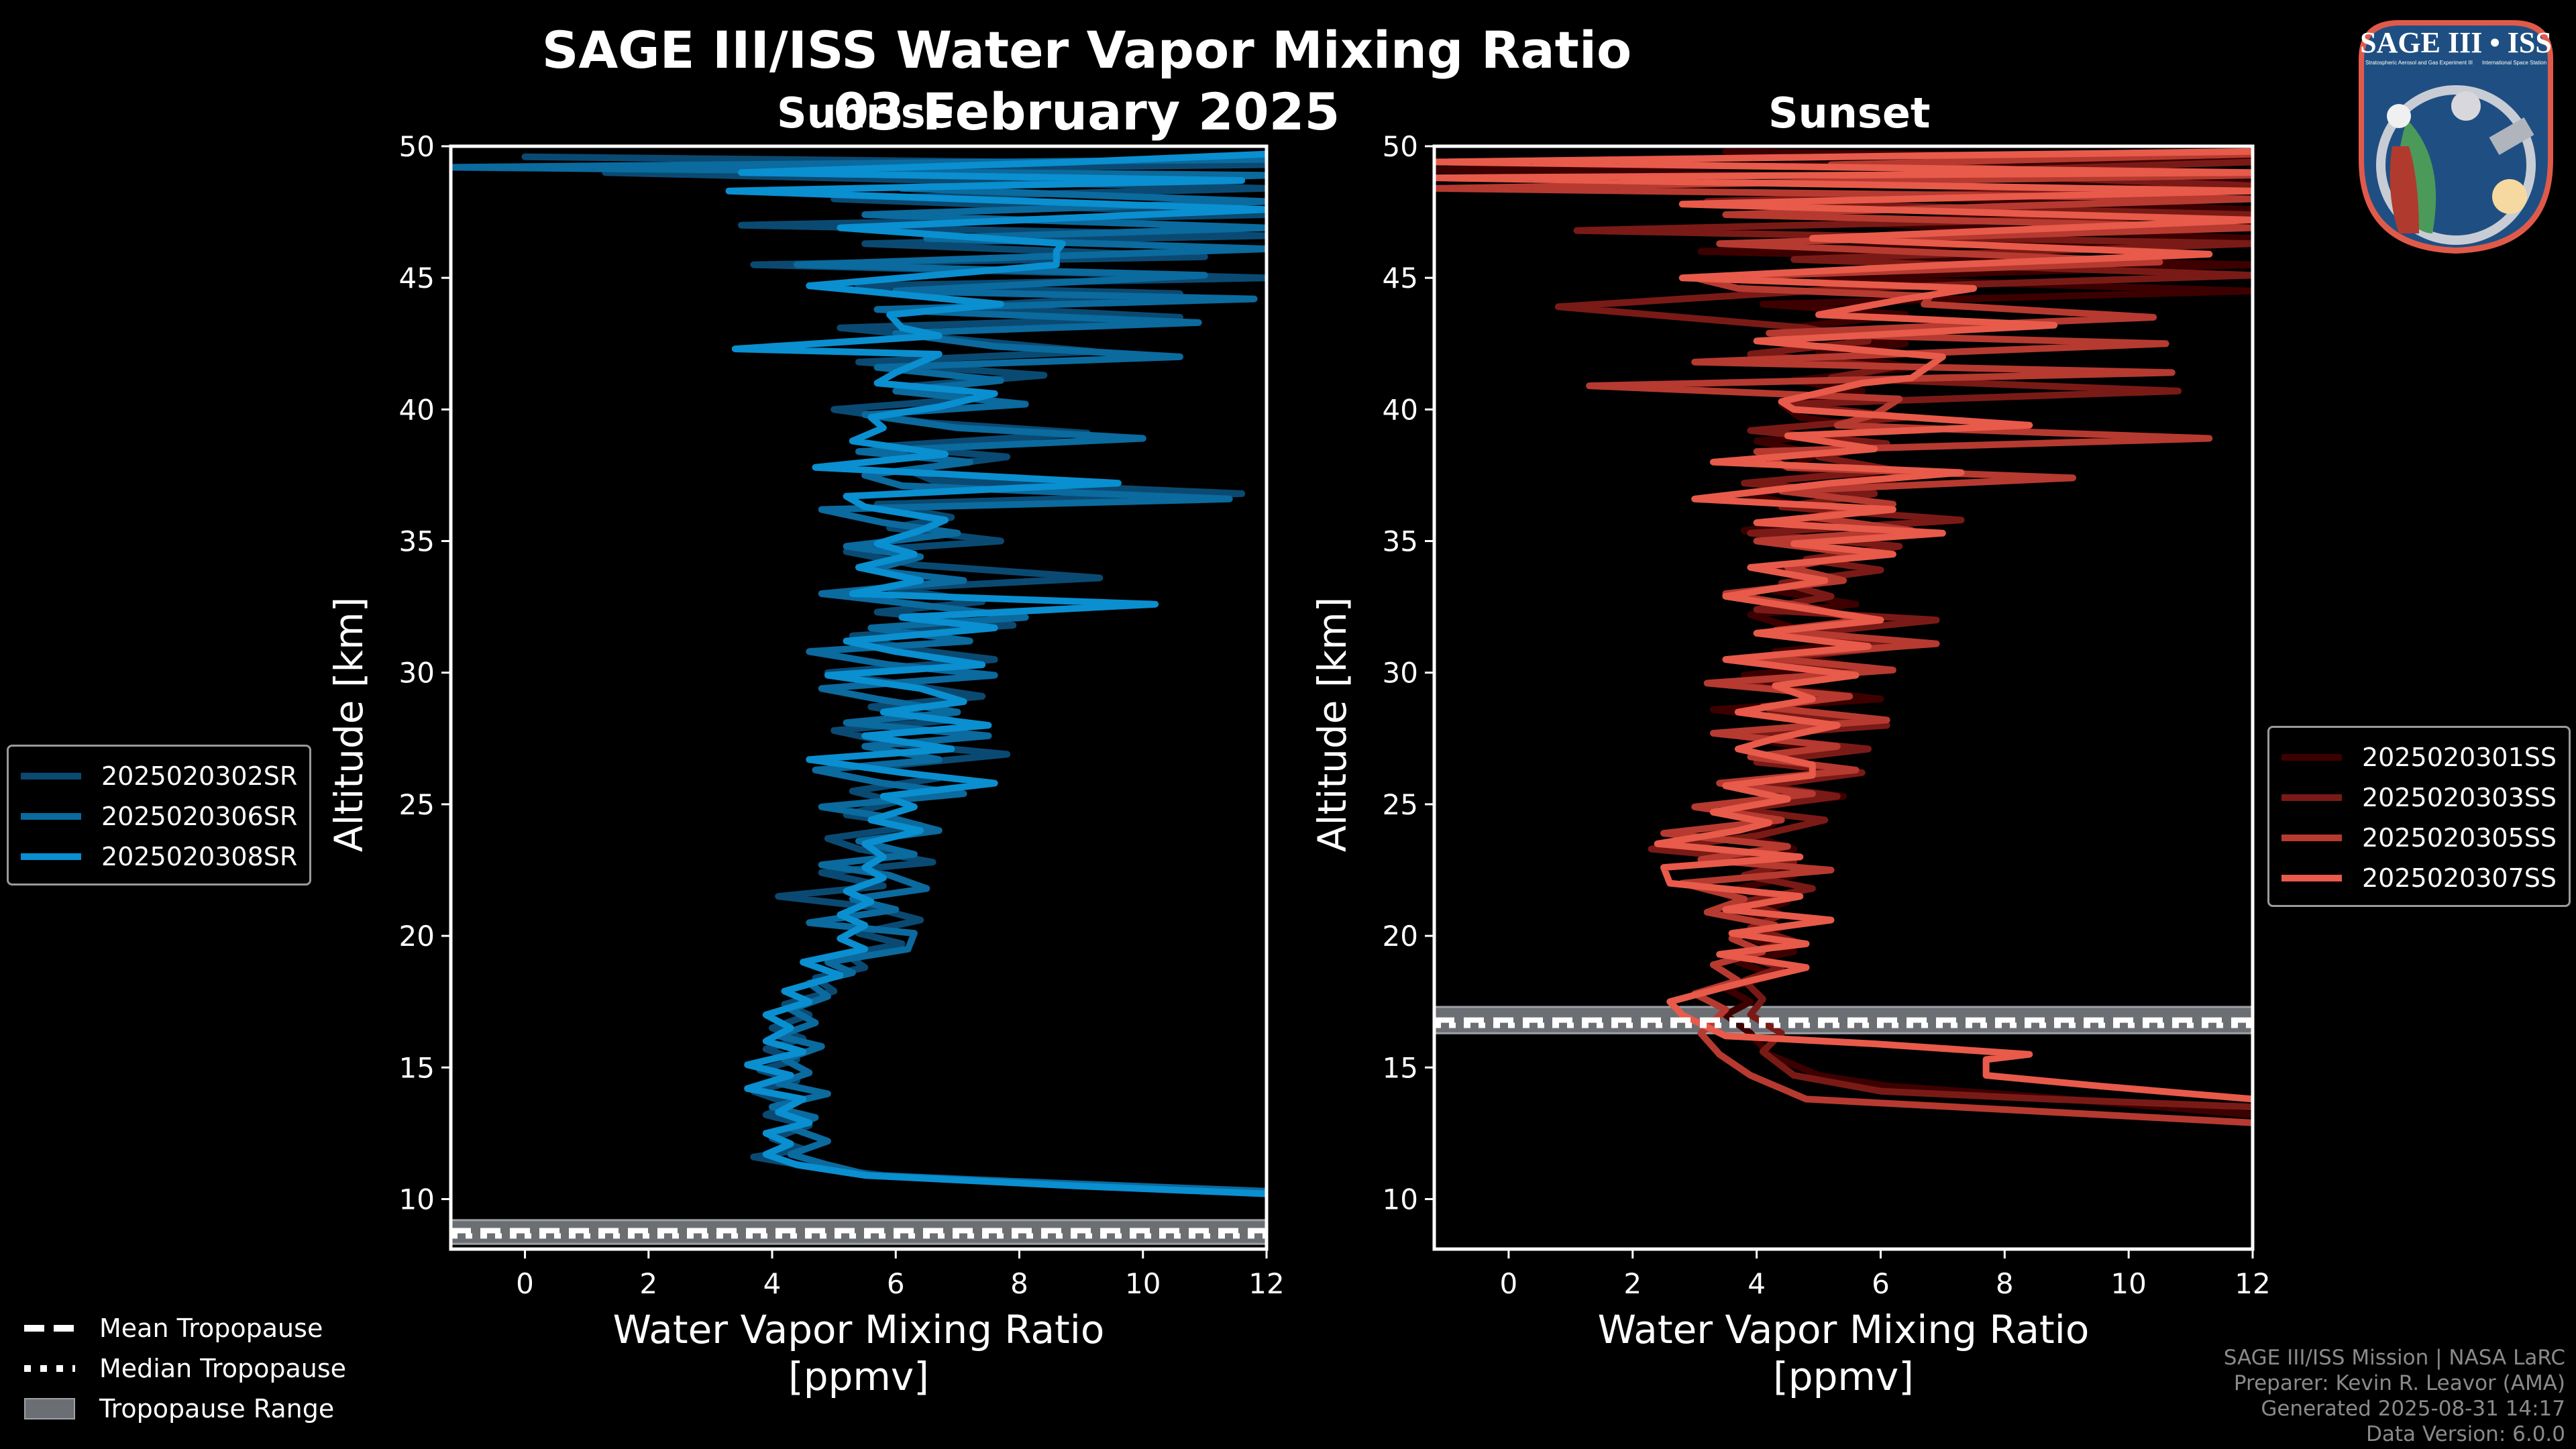 The image size is (2576, 1449). What do you see at coordinates (2413, 1409) in the screenshot?
I see `footer-generated: Generated 2025-08-31 14:17` at bounding box center [2413, 1409].